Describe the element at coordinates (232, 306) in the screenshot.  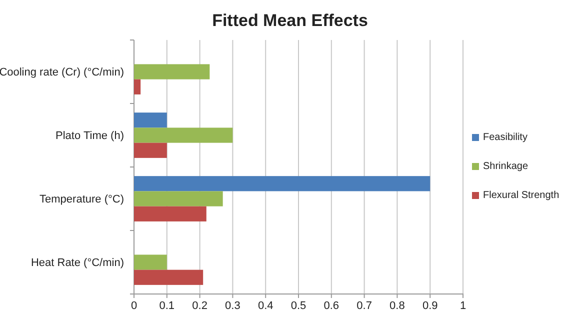
I see `x-tick-label: 0.3` at that location.